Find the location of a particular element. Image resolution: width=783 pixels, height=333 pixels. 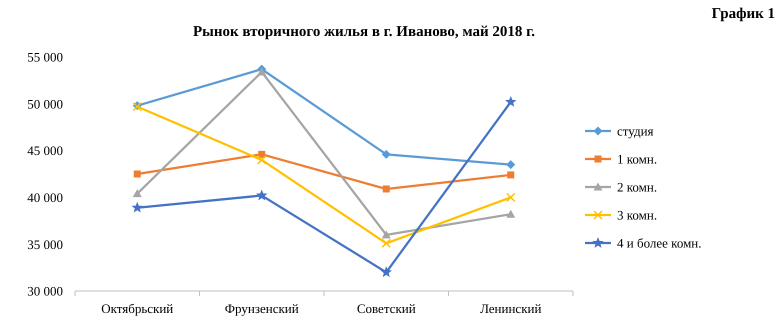

chart-title: Рынок вторичного жилья в г. Иваново, май 2018 г. is located at coordinates (364, 32).